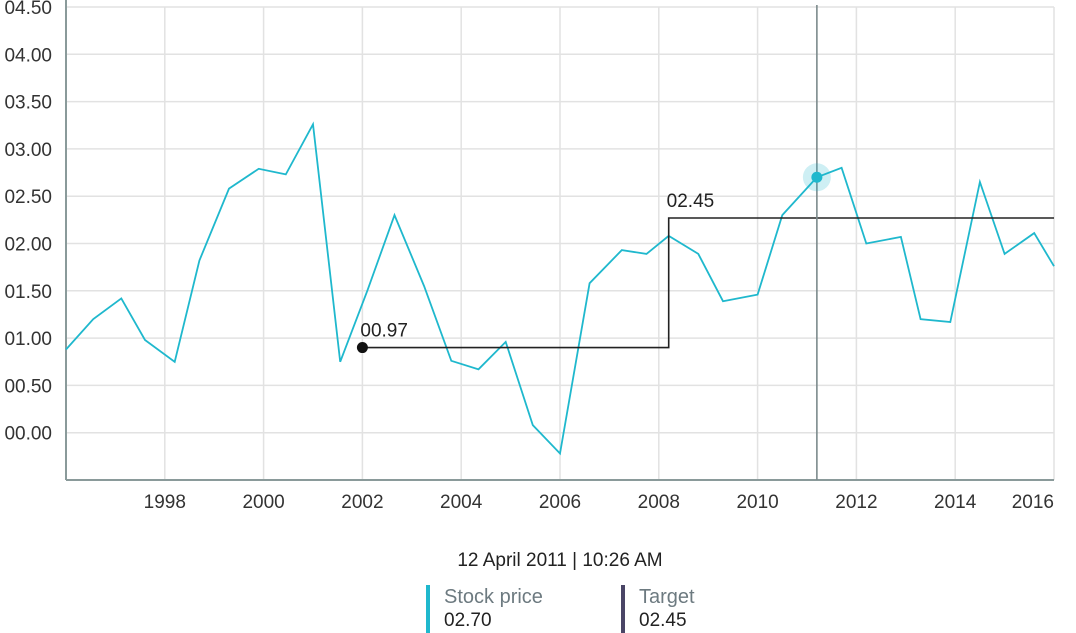  What do you see at coordinates (362, 348) in the screenshot?
I see `annotation-marker` at bounding box center [362, 348].